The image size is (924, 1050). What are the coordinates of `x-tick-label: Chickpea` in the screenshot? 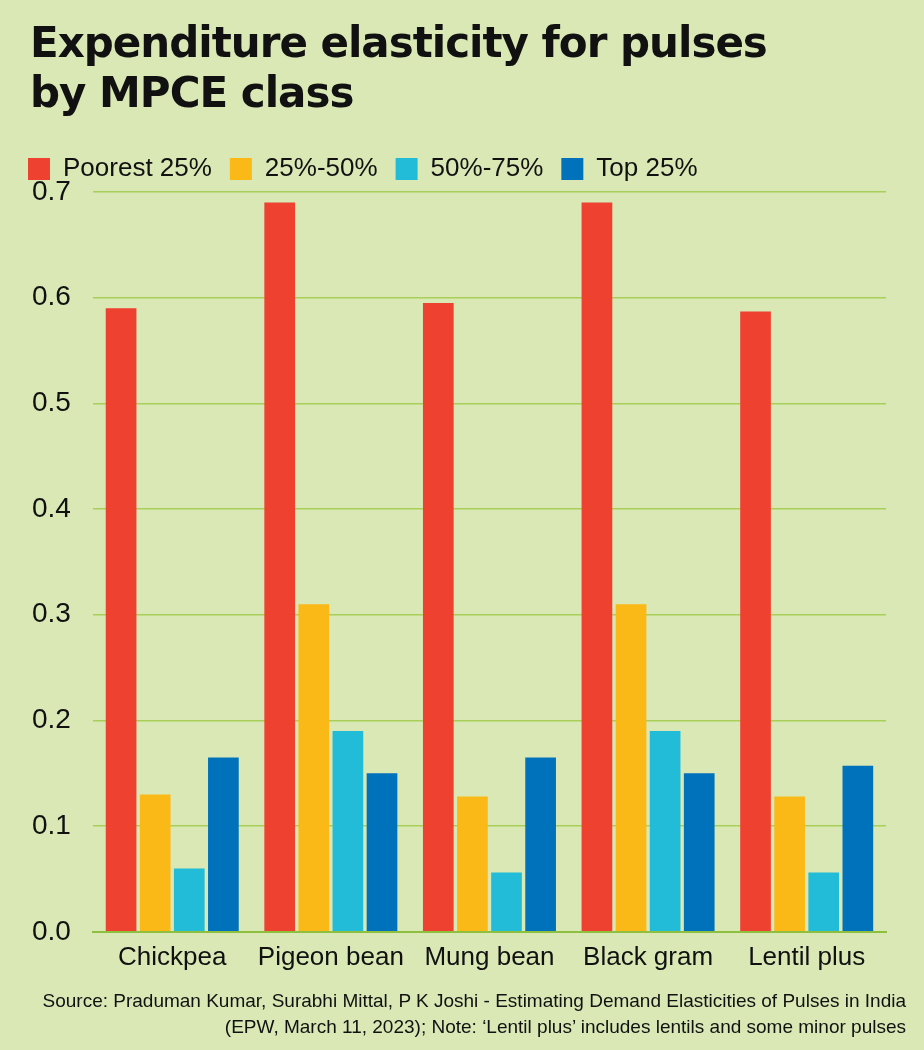 It's located at (172, 955).